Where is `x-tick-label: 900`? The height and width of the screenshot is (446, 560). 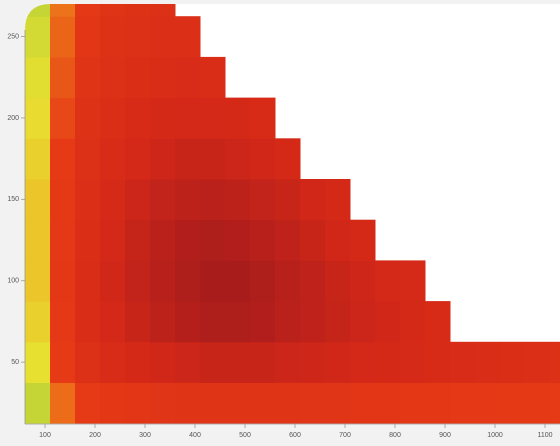
x-tick-label: 900 is located at coordinates (445, 435).